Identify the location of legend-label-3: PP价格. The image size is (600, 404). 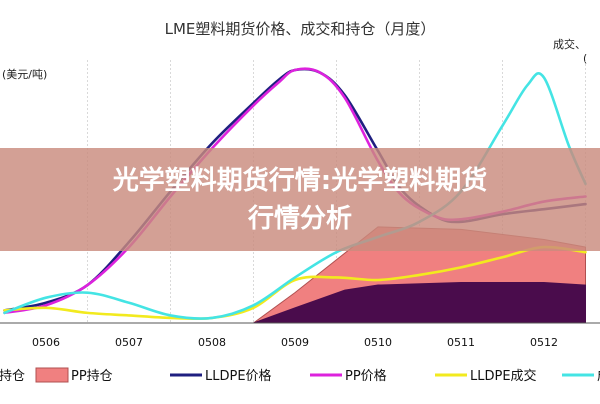
(366, 376).